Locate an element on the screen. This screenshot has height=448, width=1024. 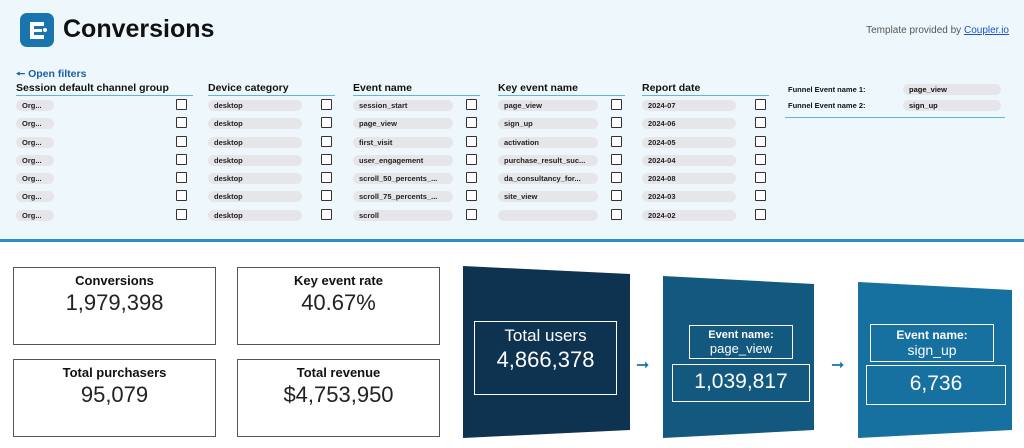
total-revenue-card: Total revenue $4,753,950 is located at coordinates (338, 398).